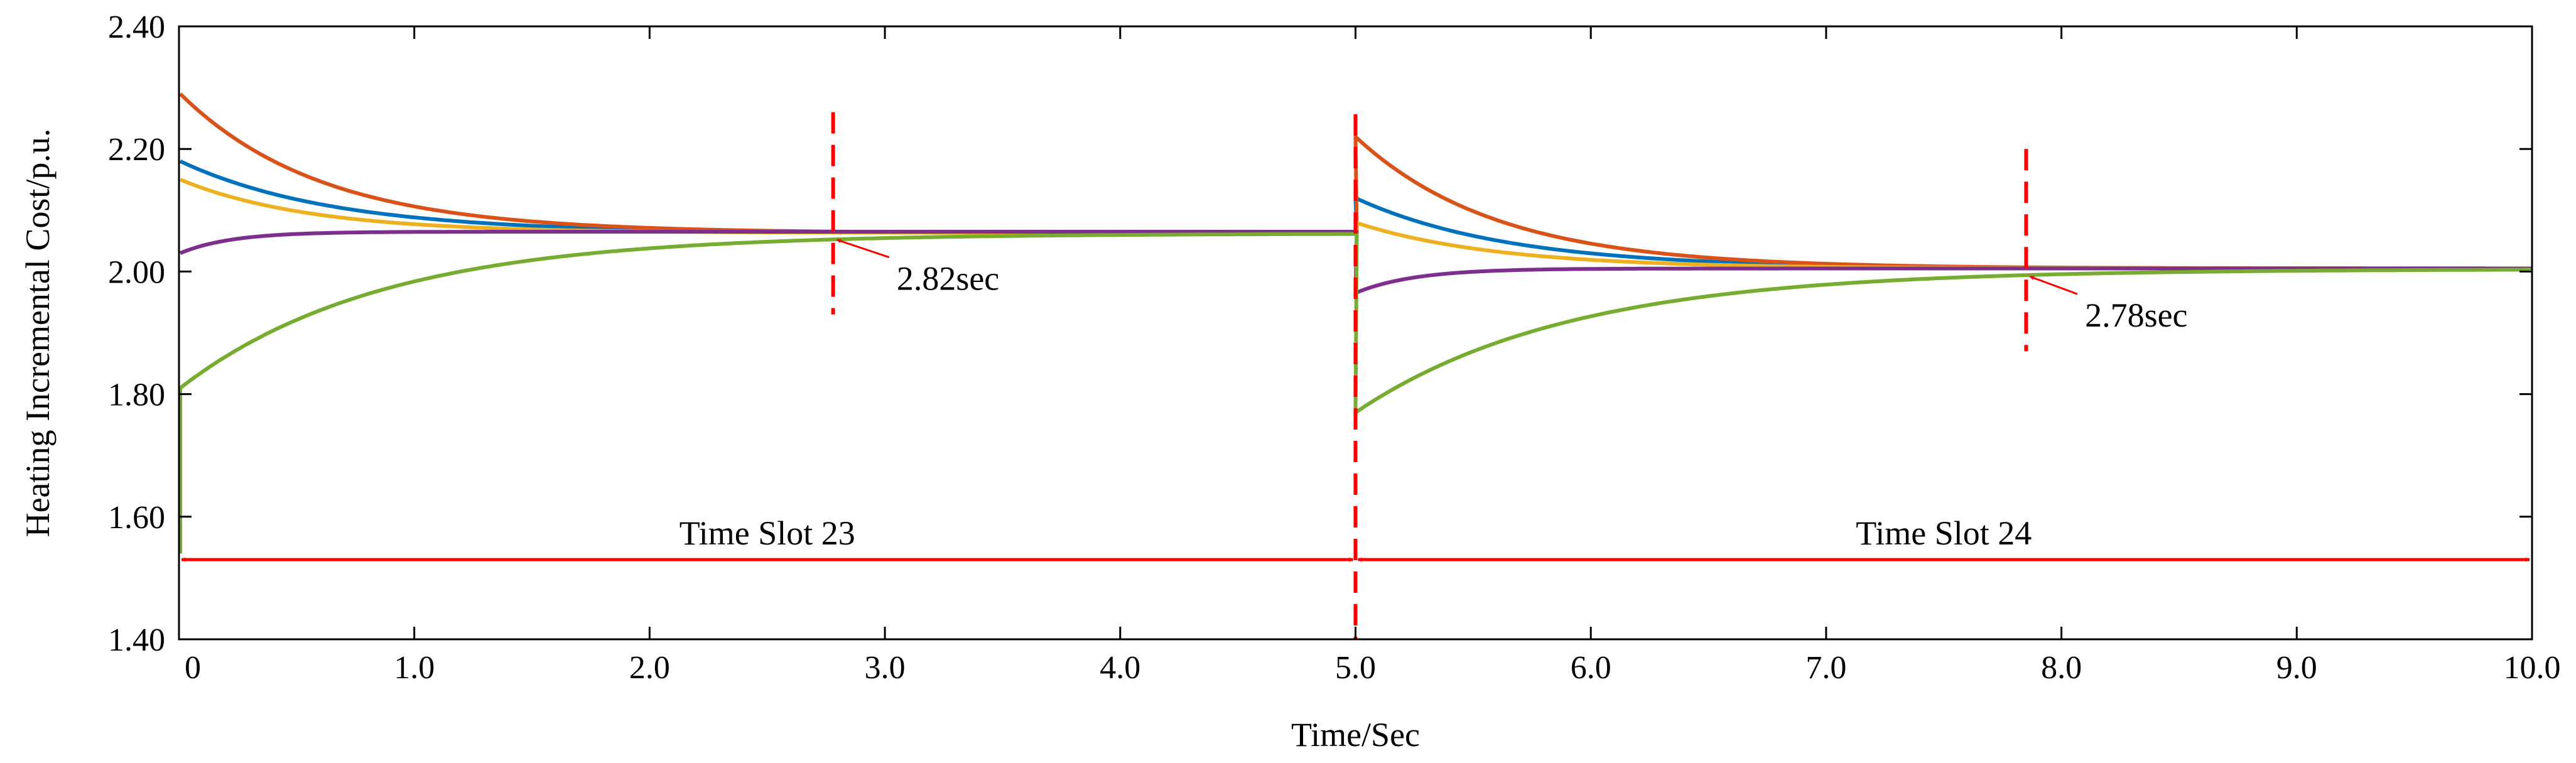 This screenshot has width=2576, height=763. I want to click on convergence-time-label: 2.82sec, so click(948, 279).